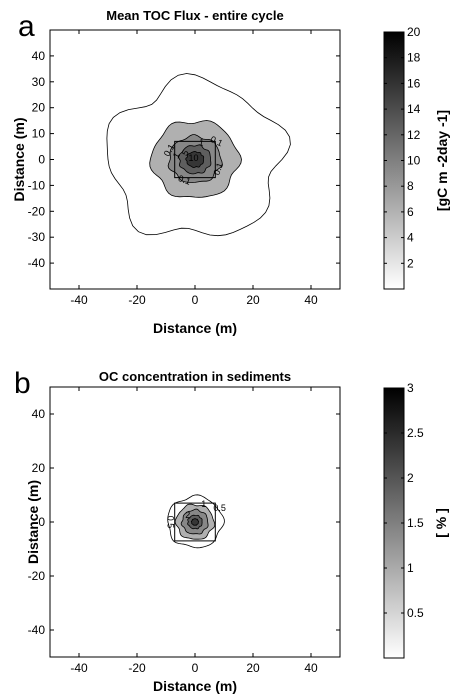 Image resolution: width=457 pixels, height=695 pixels. I want to click on panel-label: b, so click(22, 383).